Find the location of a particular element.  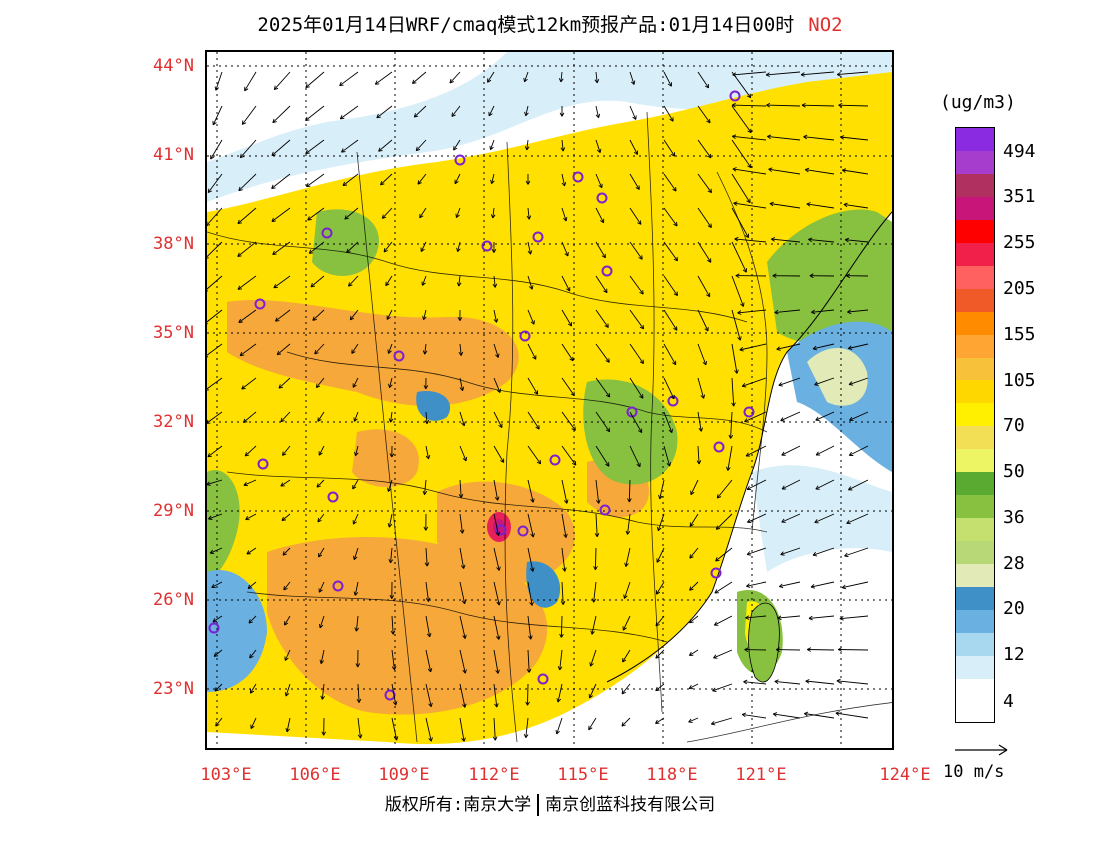

color-bar-tick: 50 is located at coordinates (1014, 471).